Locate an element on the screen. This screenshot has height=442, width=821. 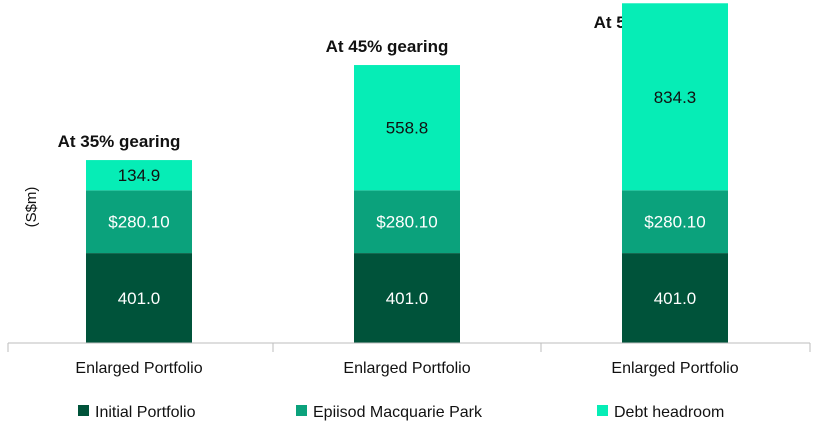
group-title: At 45% gearing is located at coordinates (387, 46).